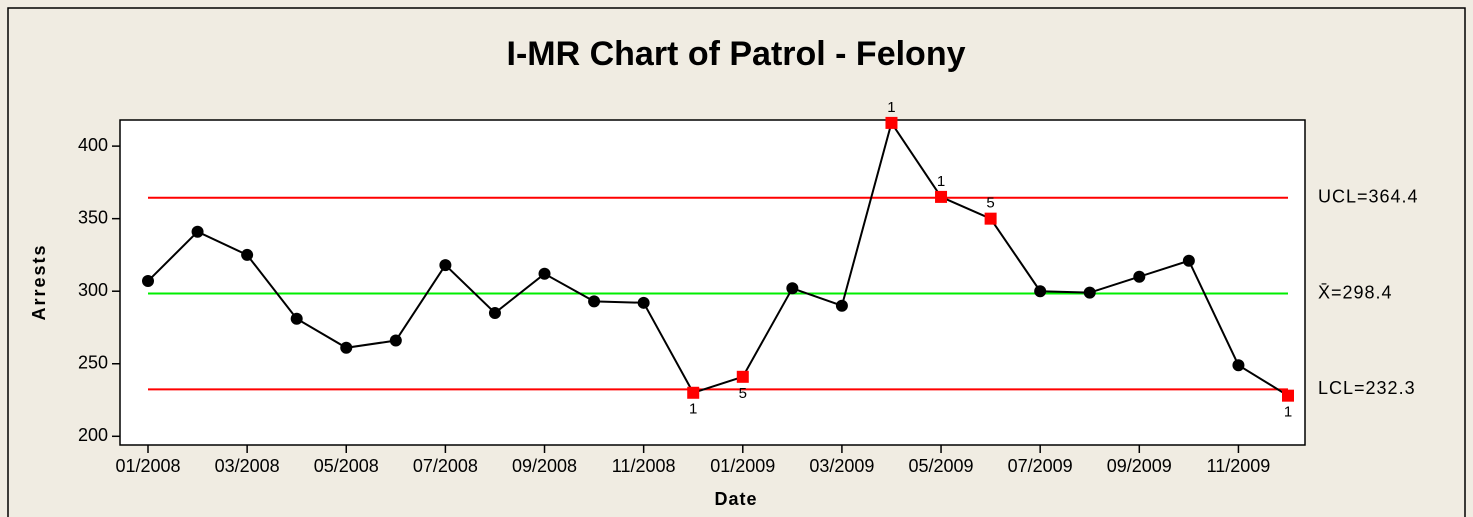 The width and height of the screenshot is (1473, 517). Describe the element at coordinates (1368, 197) in the screenshot. I see `control-limit-label: UCL=364.4` at that location.